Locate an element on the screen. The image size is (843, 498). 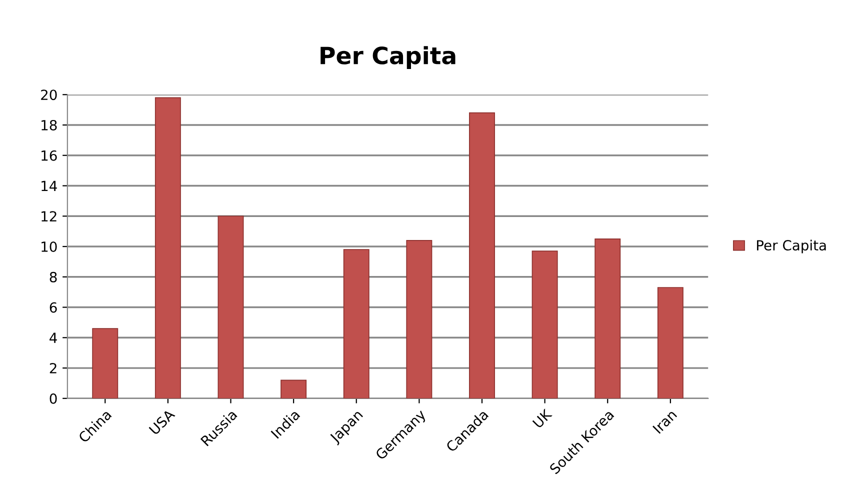
y-tick-label: 10 is located at coordinates (49, 246).